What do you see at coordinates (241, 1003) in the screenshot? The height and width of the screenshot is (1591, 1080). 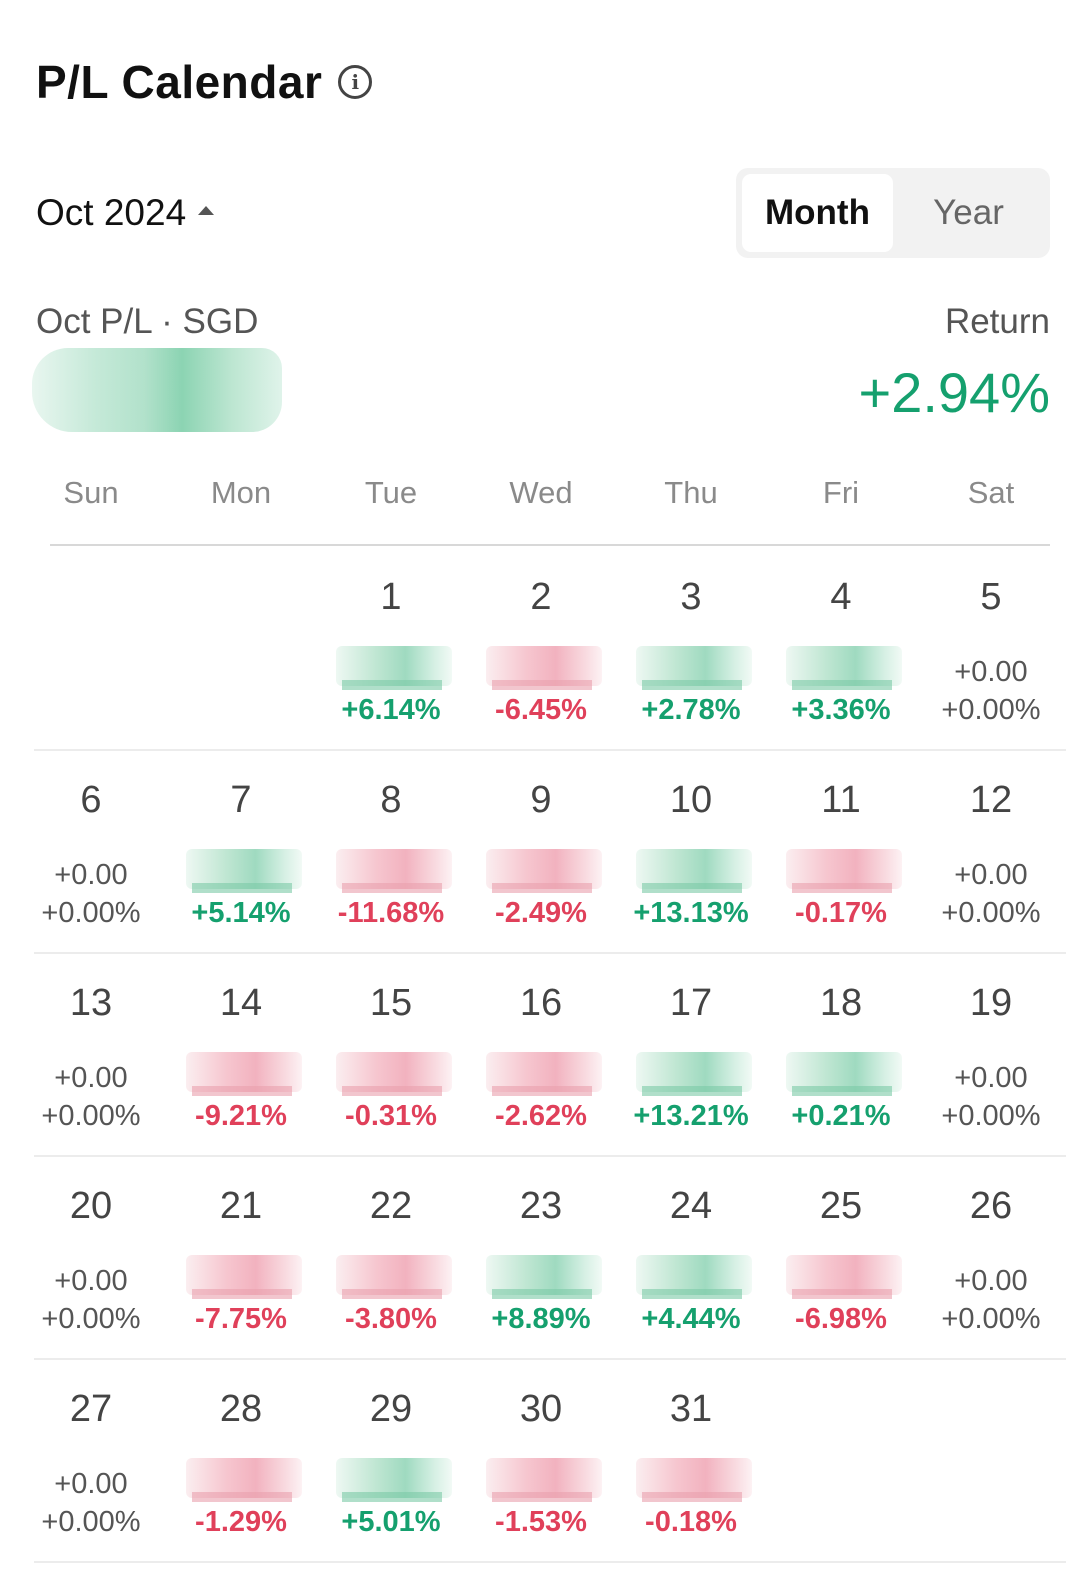 I see `day-number: 14` at bounding box center [241, 1003].